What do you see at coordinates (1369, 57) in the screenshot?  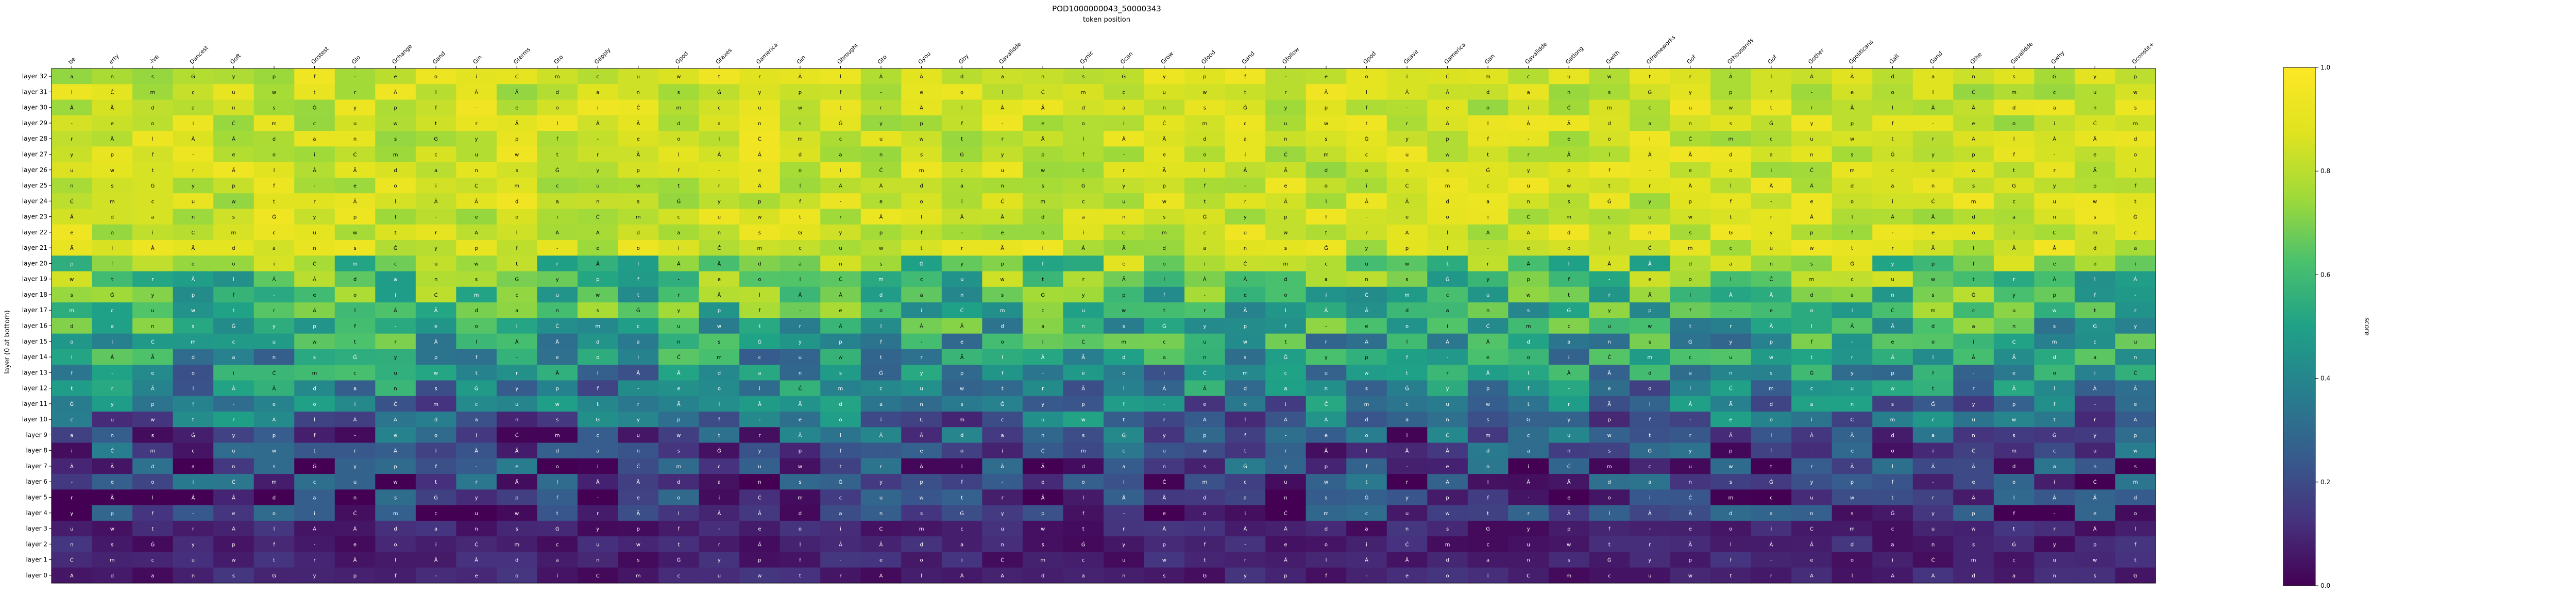 I see `x-tick-label: Gpod` at bounding box center [1369, 57].